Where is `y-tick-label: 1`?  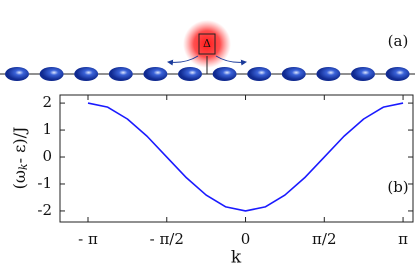 y-tick-label: 1 is located at coordinates (47, 129).